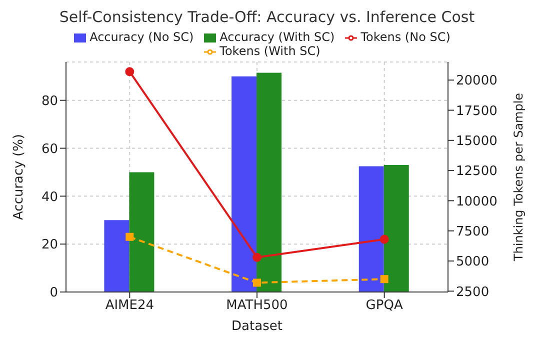 The height and width of the screenshot is (346, 534). I want to click on y2-tick-label: 10000, so click(477, 202).